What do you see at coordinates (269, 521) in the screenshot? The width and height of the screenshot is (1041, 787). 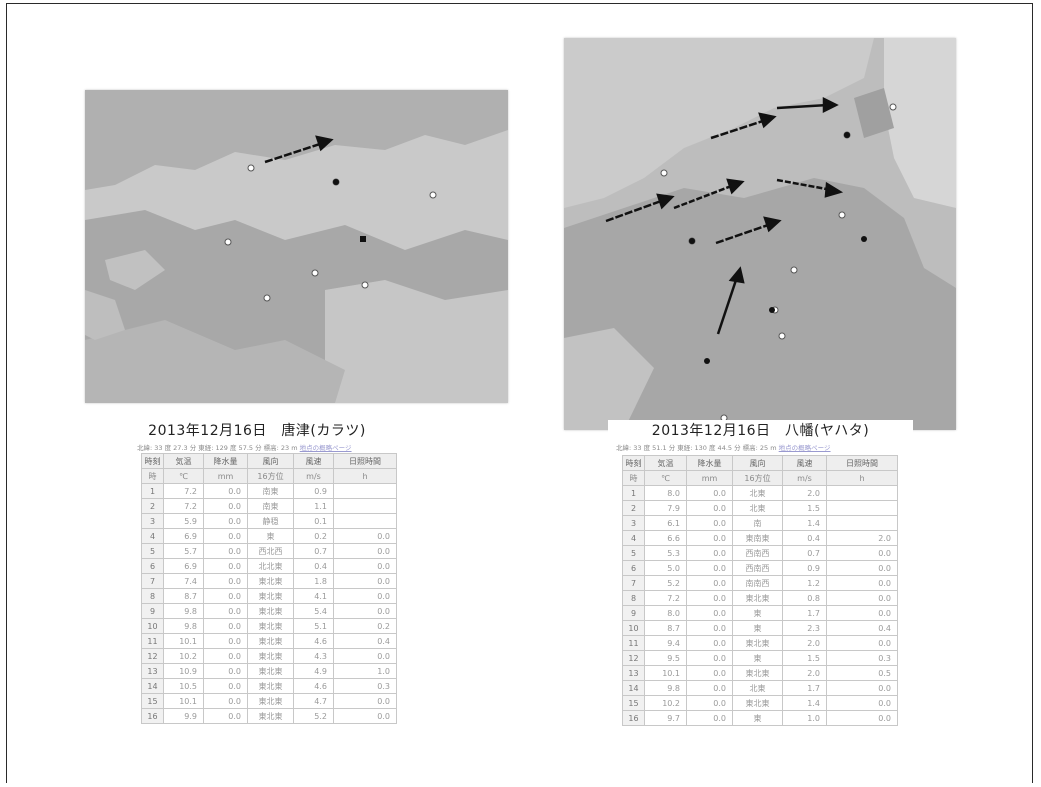 I see `table-row: 3 5.9 0.0 静穏 0.1` at bounding box center [269, 521].